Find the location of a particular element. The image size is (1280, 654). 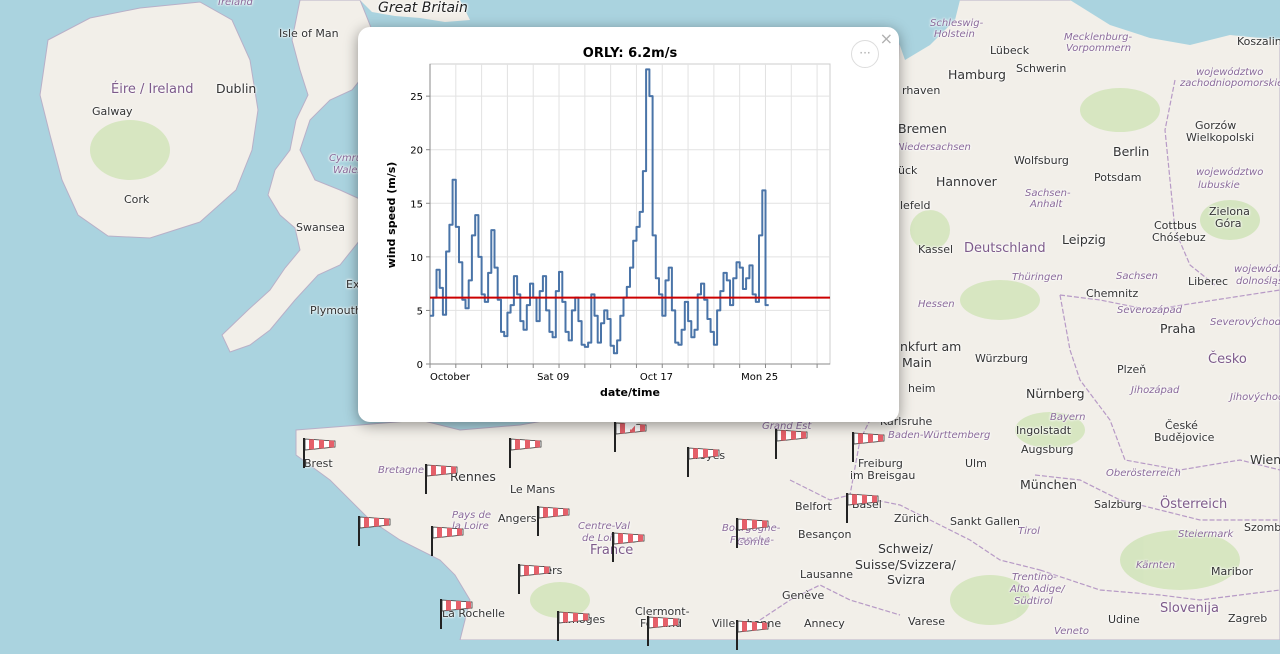

close-button: × is located at coordinates (886, 38).